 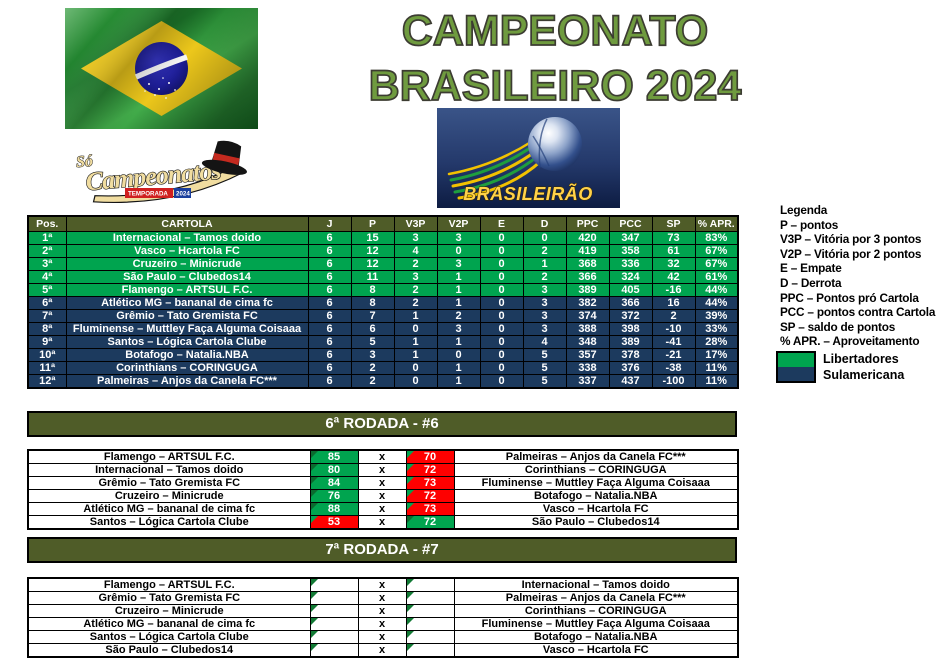 What do you see at coordinates (372, 263) in the screenshot?
I see `p-cell: 12` at bounding box center [372, 263].